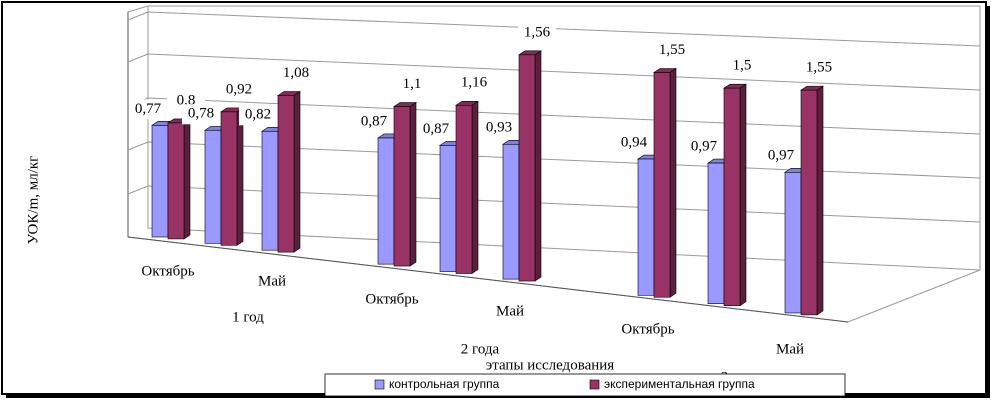 This screenshot has height=409, width=995. Describe the element at coordinates (550, 365) in the screenshot. I see `x-axis-label: этапы исследования` at that location.